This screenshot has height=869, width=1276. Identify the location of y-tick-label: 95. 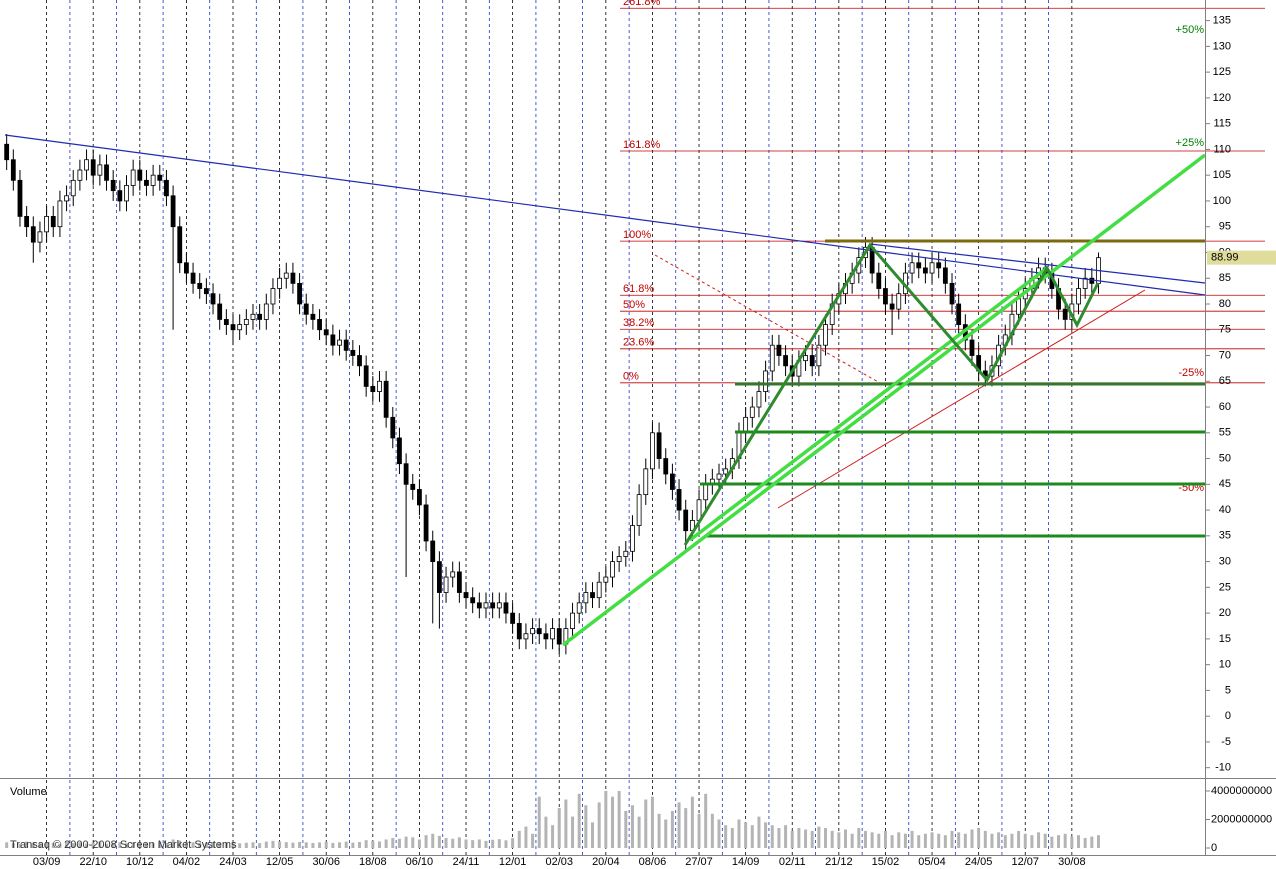
(1225, 227).